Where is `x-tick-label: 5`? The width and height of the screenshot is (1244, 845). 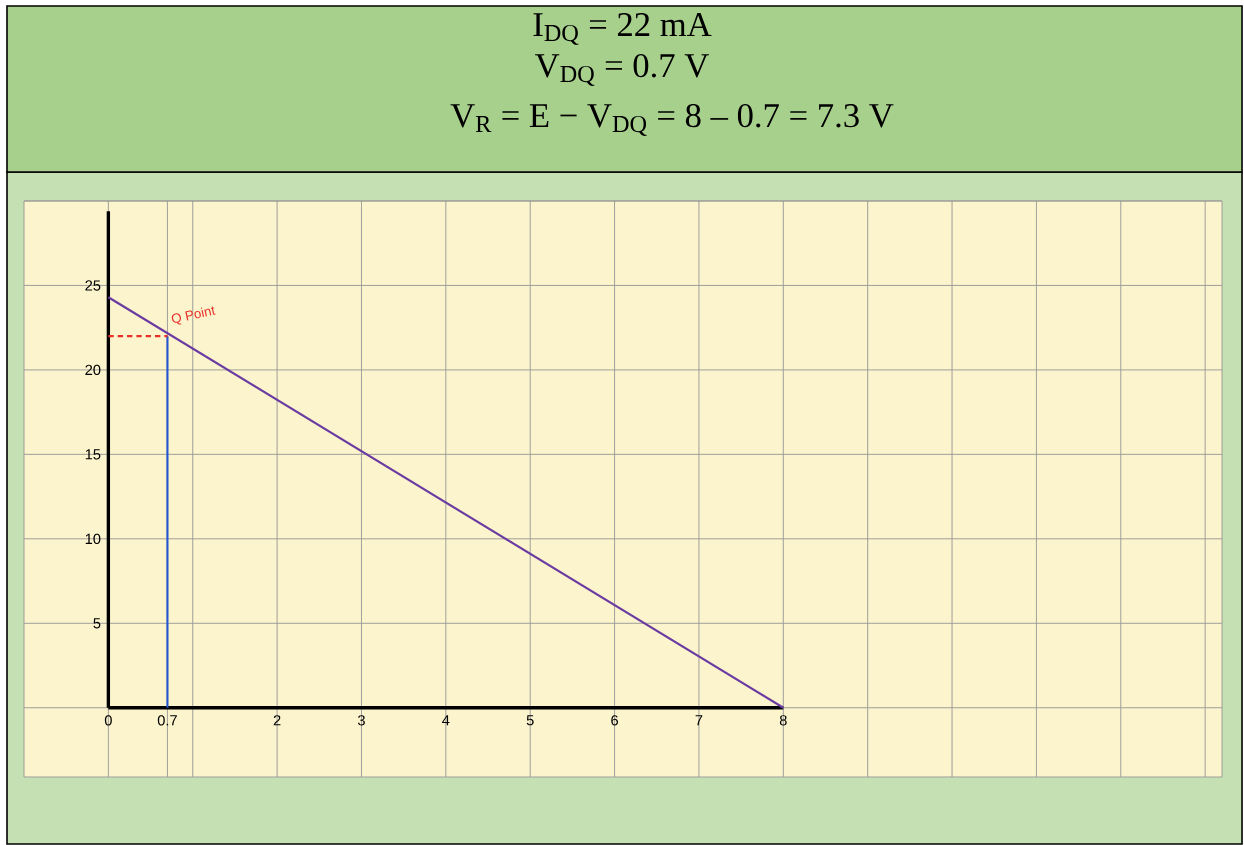
x-tick-label: 5 is located at coordinates (530, 720).